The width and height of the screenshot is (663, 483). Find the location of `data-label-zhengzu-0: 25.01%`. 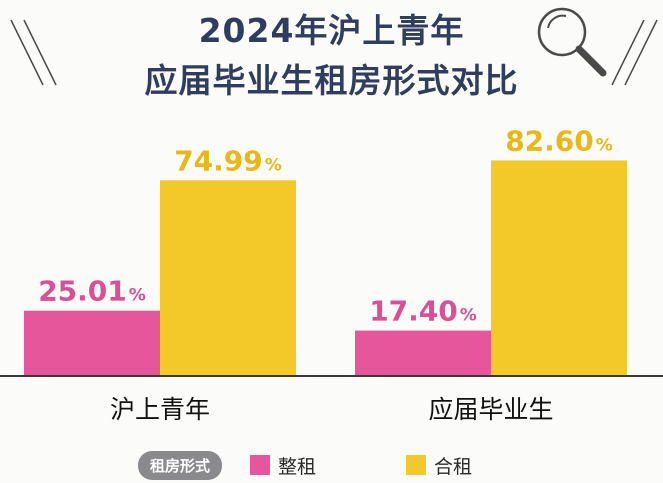

data-label-zhengzu-0: 25.01% is located at coordinates (92, 291).